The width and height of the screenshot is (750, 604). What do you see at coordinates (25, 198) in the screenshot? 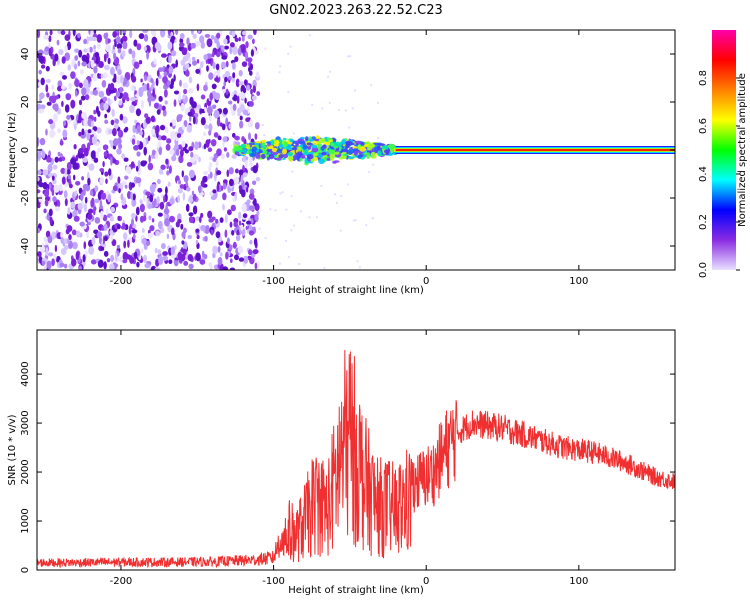
I see `spectrogram-y-tick-label: -20` at bounding box center [25, 198].